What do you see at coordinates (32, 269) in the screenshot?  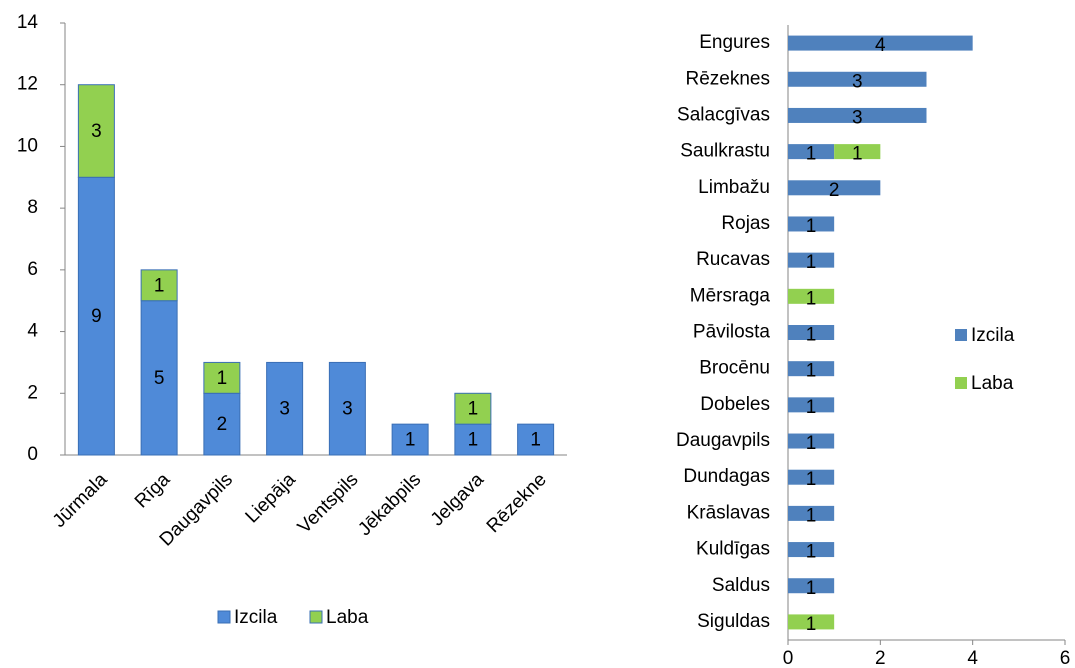 I see `y-tick-label: 6` at bounding box center [32, 269].